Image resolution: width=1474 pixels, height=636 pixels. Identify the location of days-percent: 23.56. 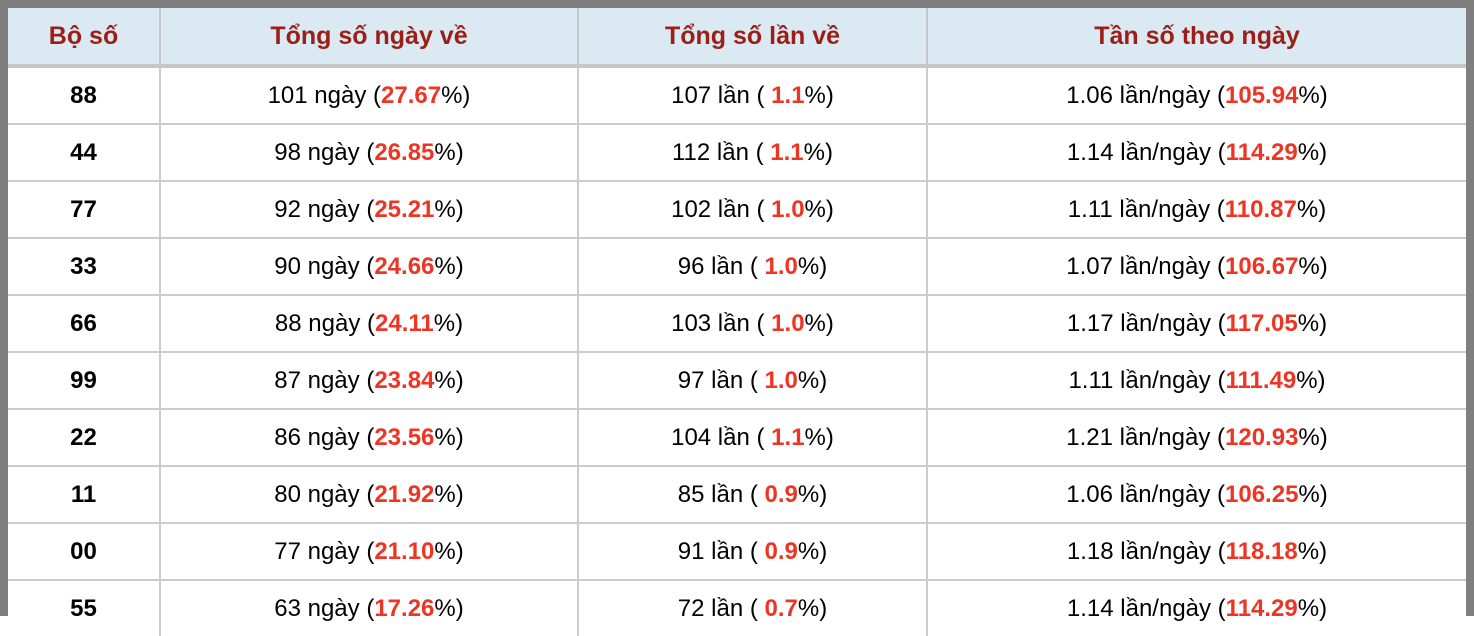
(404, 437).